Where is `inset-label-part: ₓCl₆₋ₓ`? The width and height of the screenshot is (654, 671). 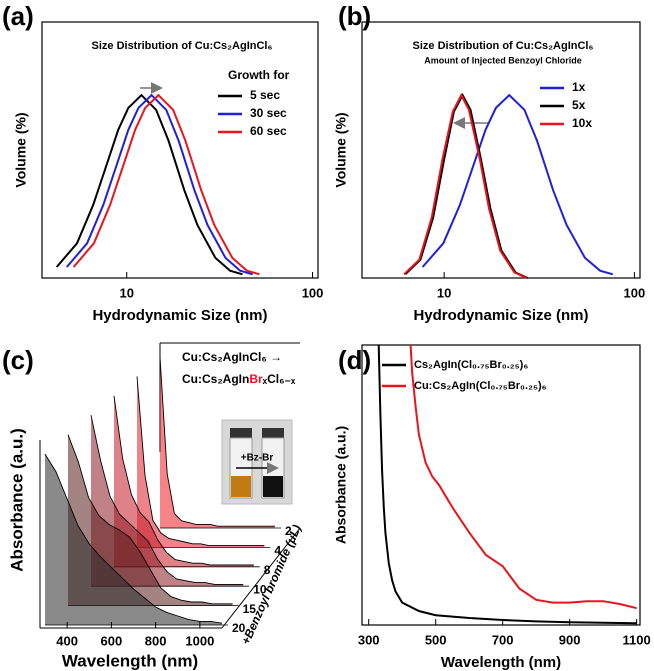 inset-label-part: ₓCl₆₋ₓ is located at coordinates (279, 379).